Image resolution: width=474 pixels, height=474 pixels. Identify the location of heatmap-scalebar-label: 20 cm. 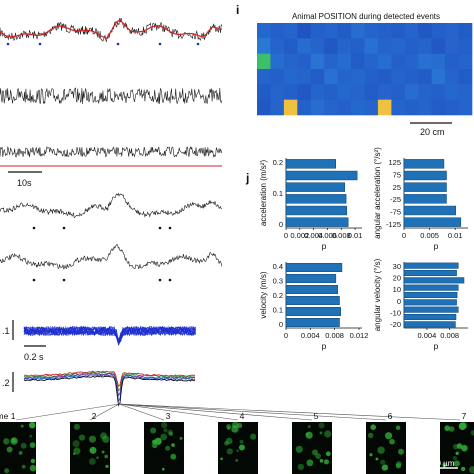
(432, 132).